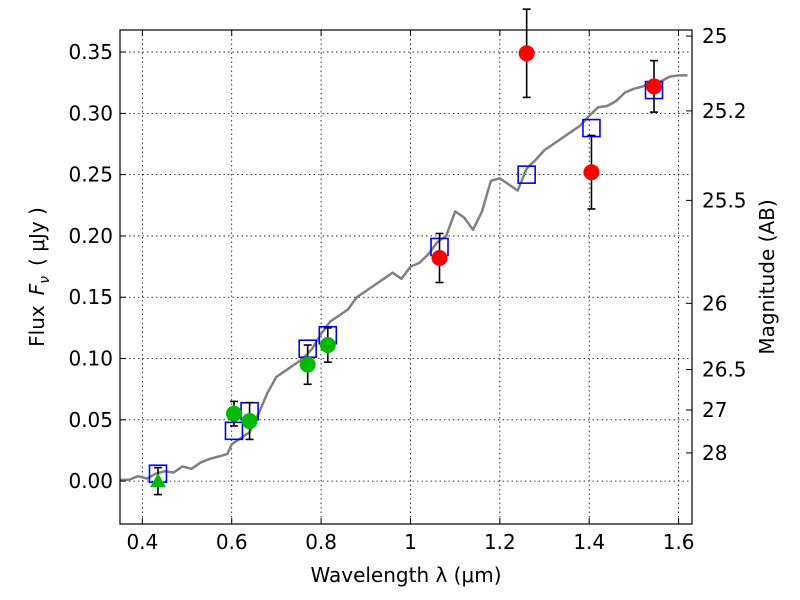  Describe the element at coordinates (724, 370) in the screenshot. I see `y2-tick-label: 26.5` at that location.